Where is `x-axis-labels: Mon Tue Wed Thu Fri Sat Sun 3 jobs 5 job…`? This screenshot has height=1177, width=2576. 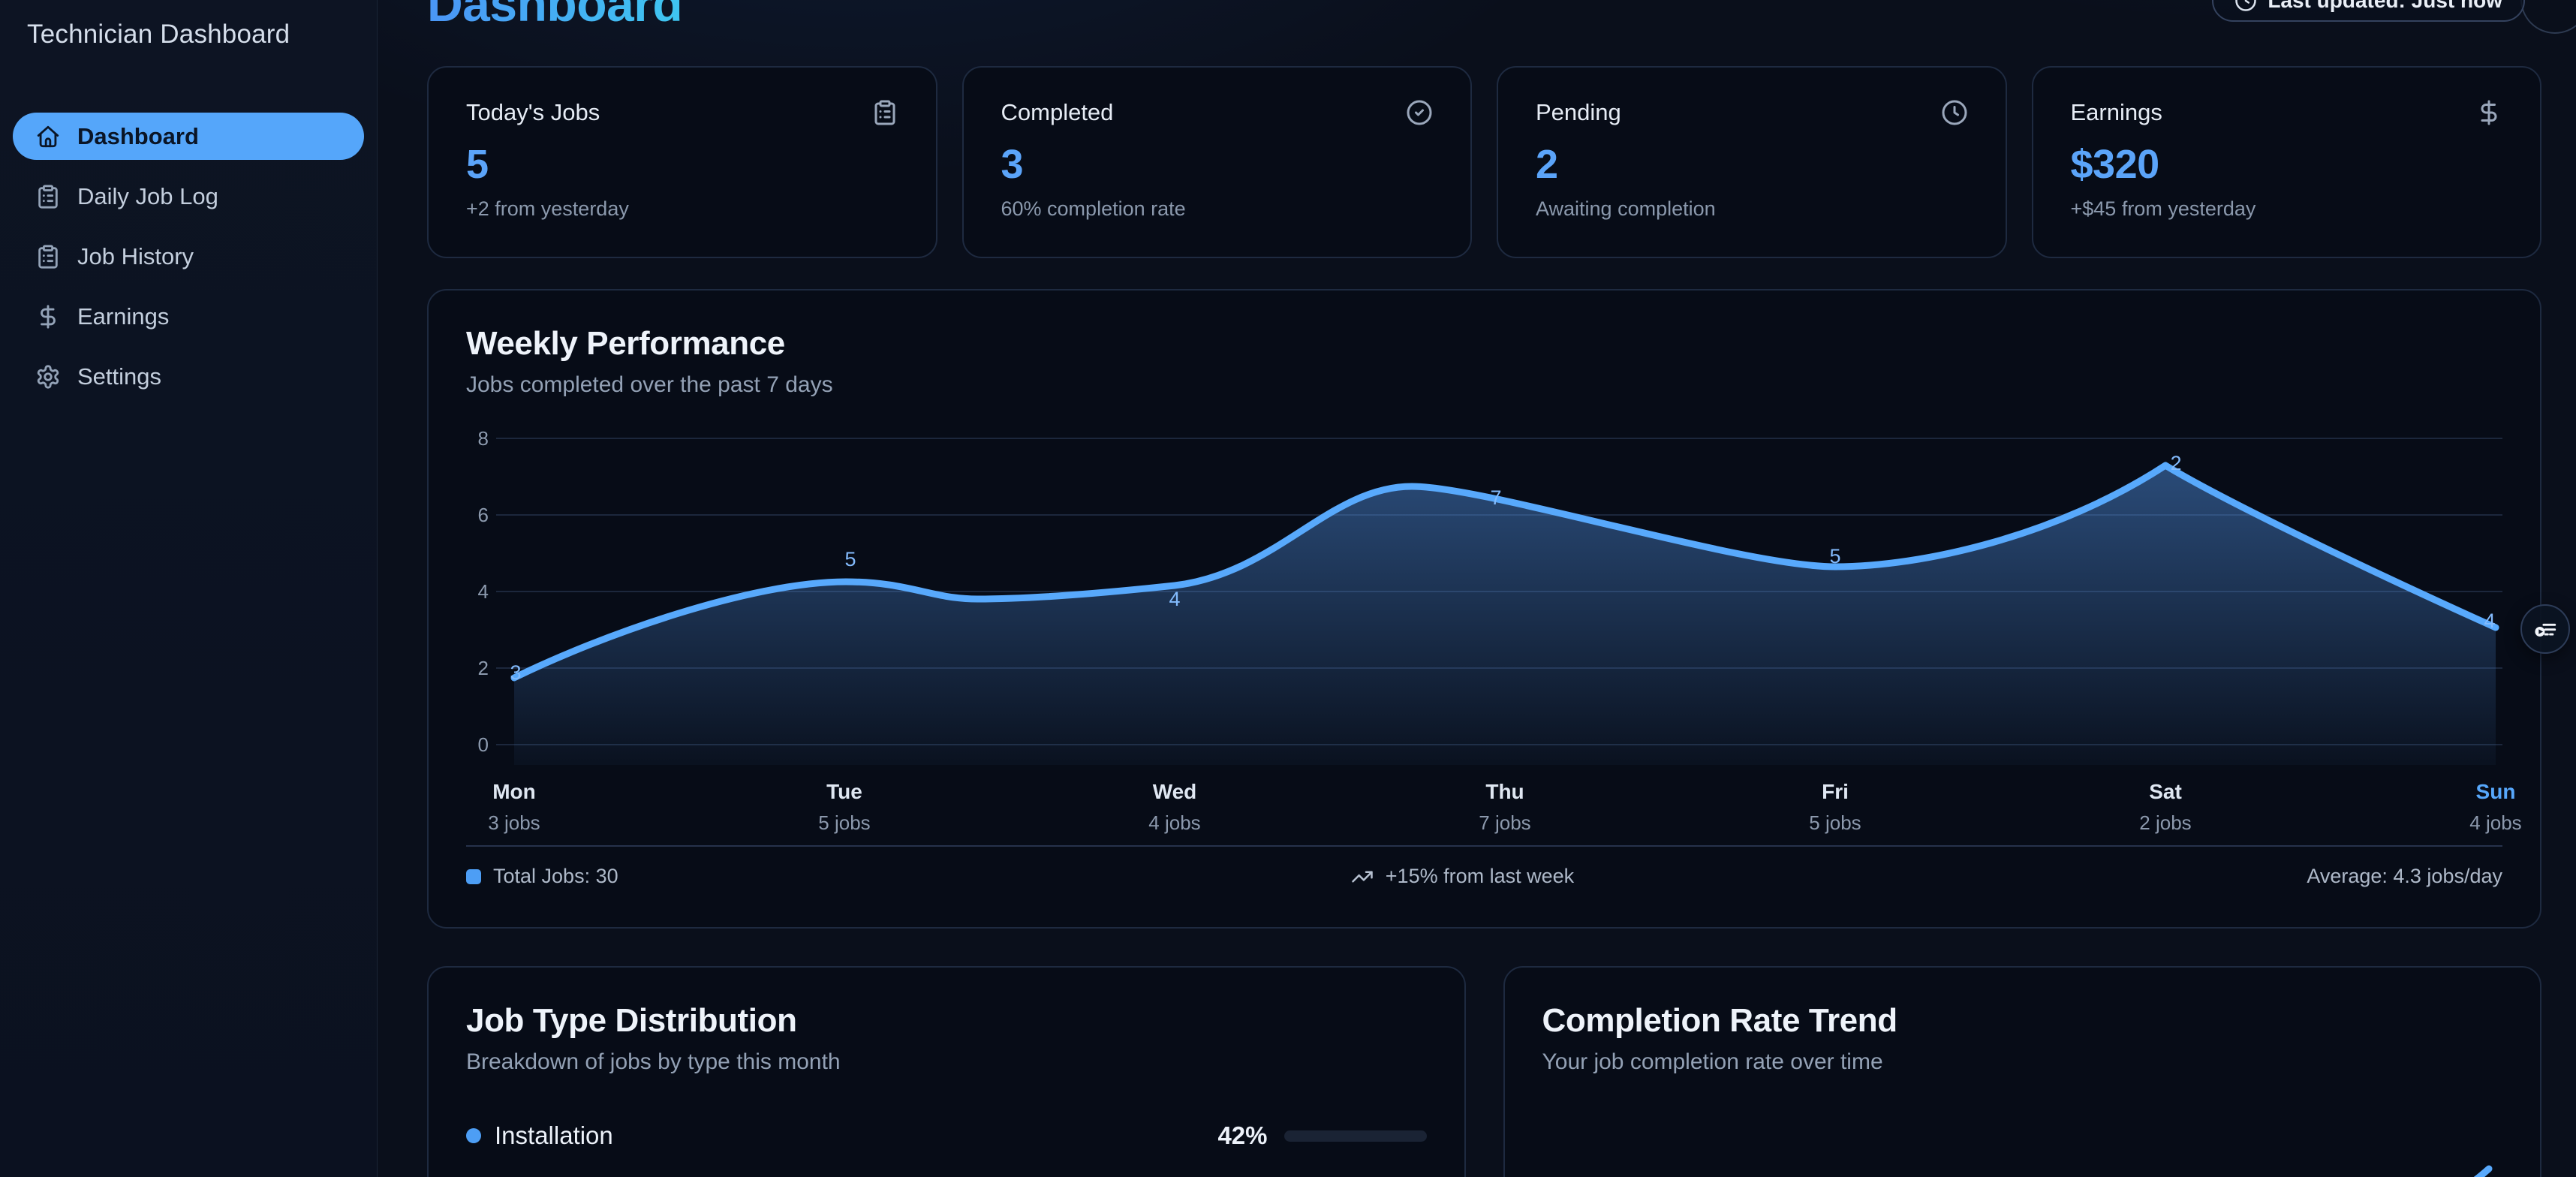 x-axis-labels: Mon Tue Wed Thu Fri Sat Sun 3 jobs 5 job… is located at coordinates (1504, 807).